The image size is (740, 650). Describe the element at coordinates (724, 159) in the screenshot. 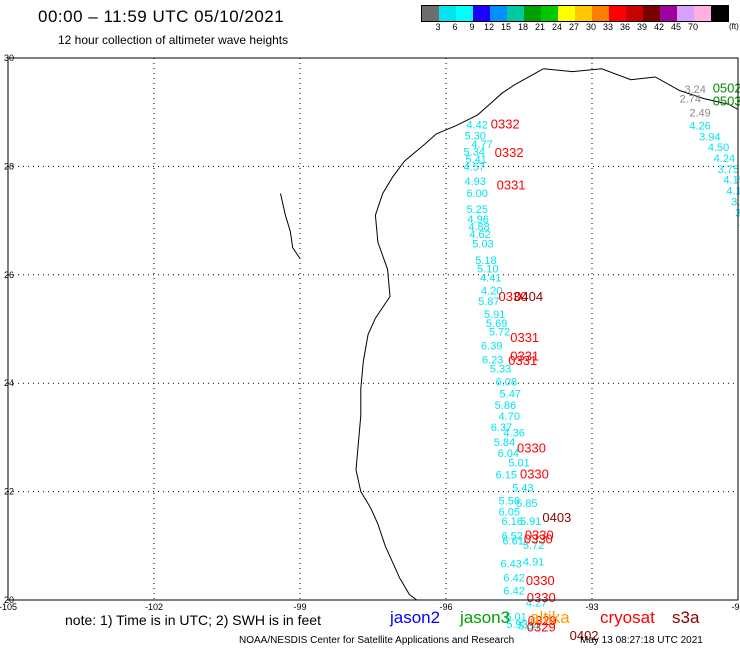

I see `wave-height-label: 4.24` at that location.